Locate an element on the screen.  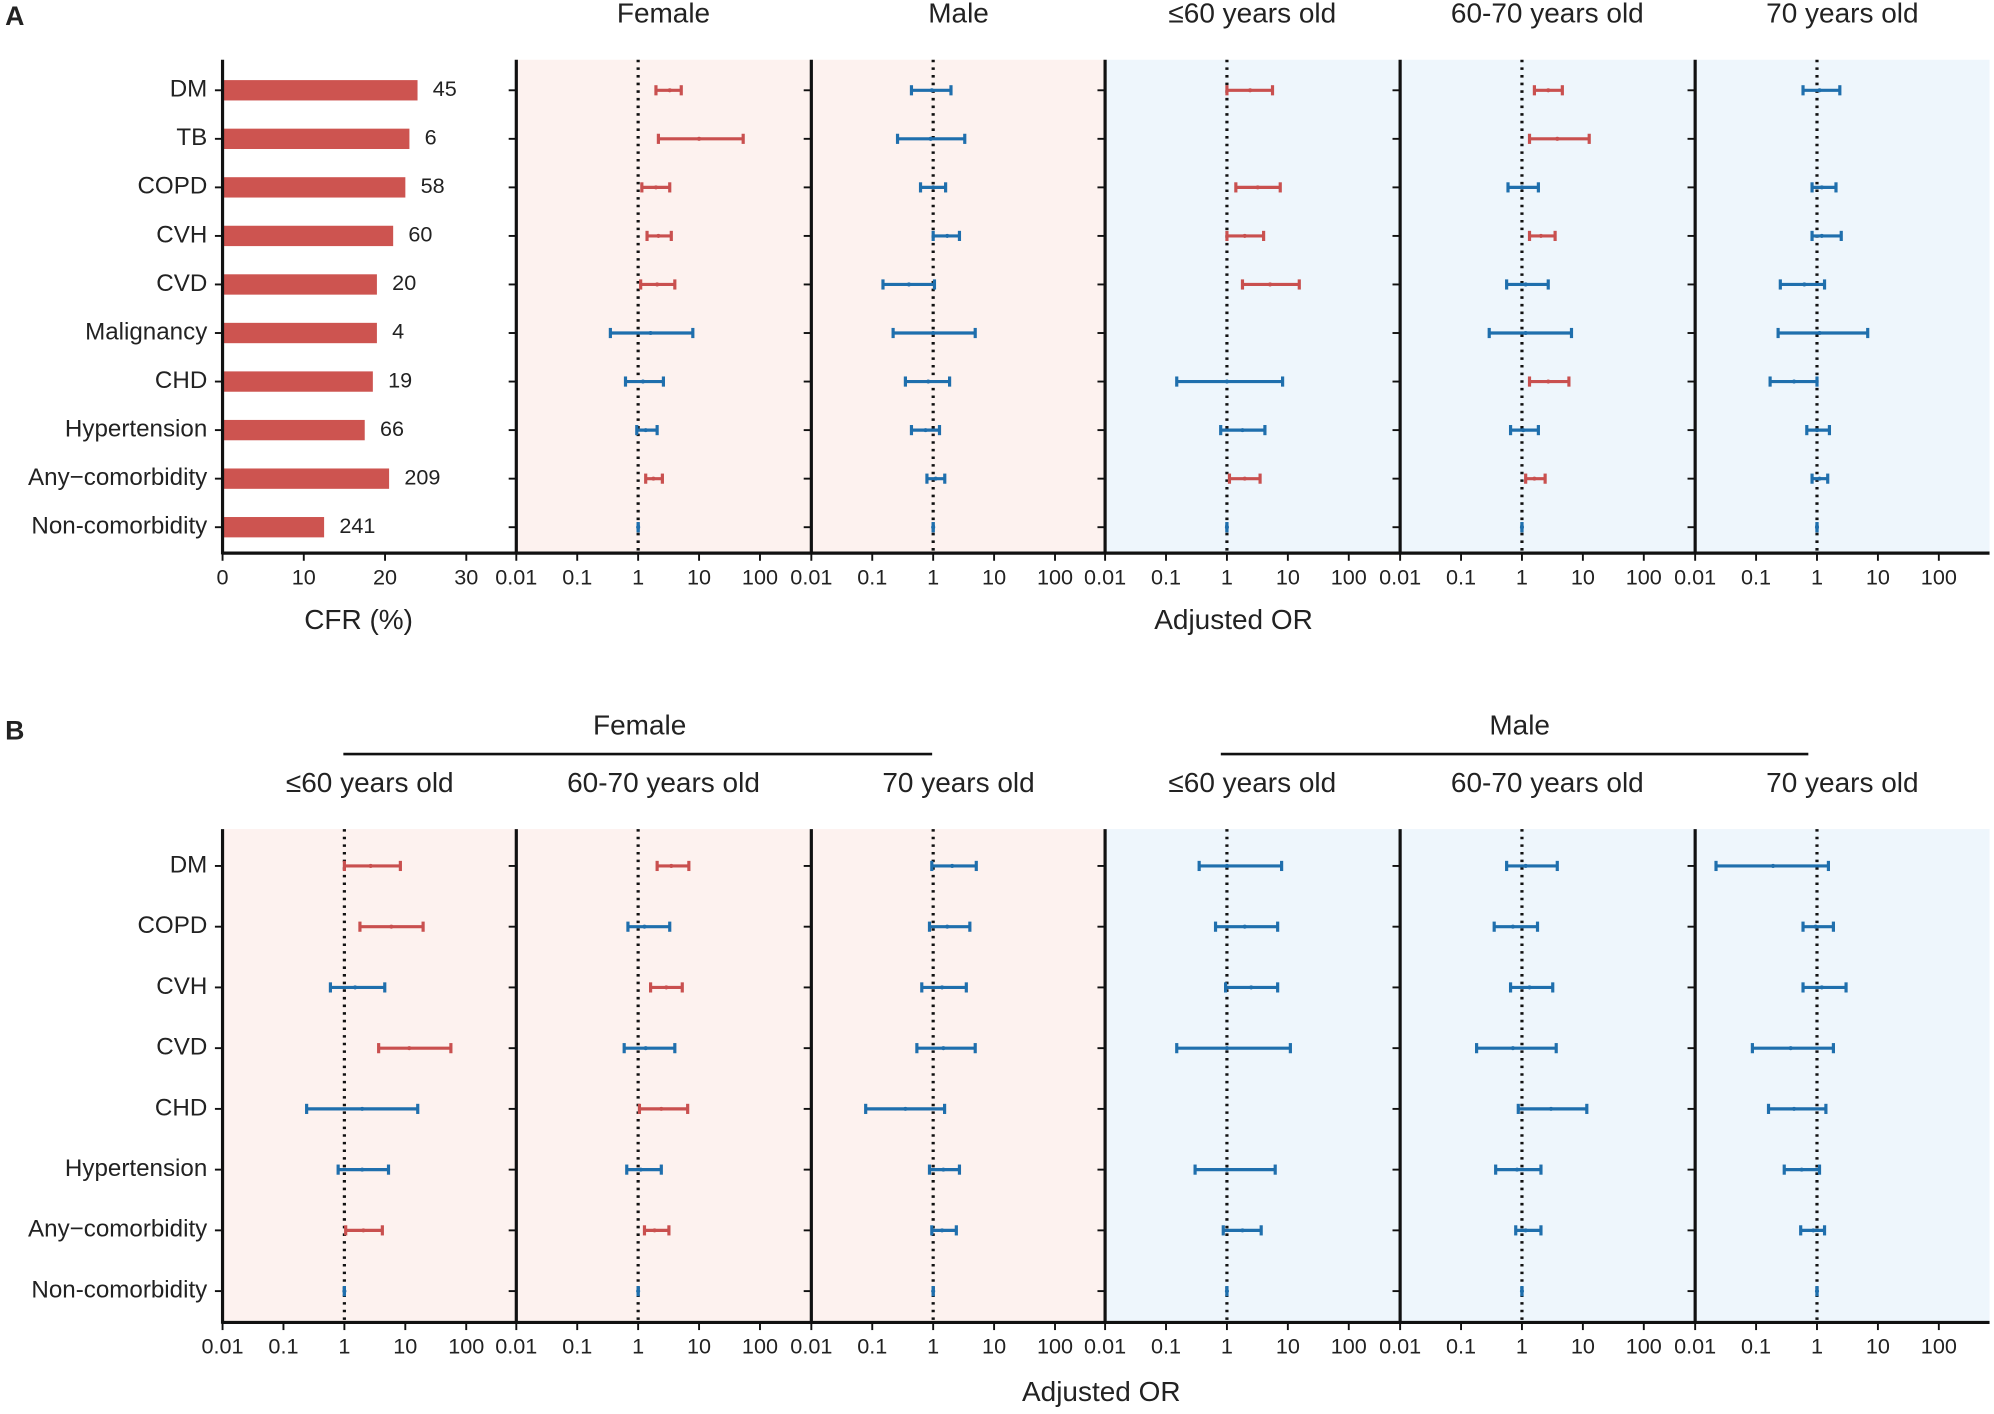
x-axis-label: Adjusted OR is located at coordinates (1233, 619).